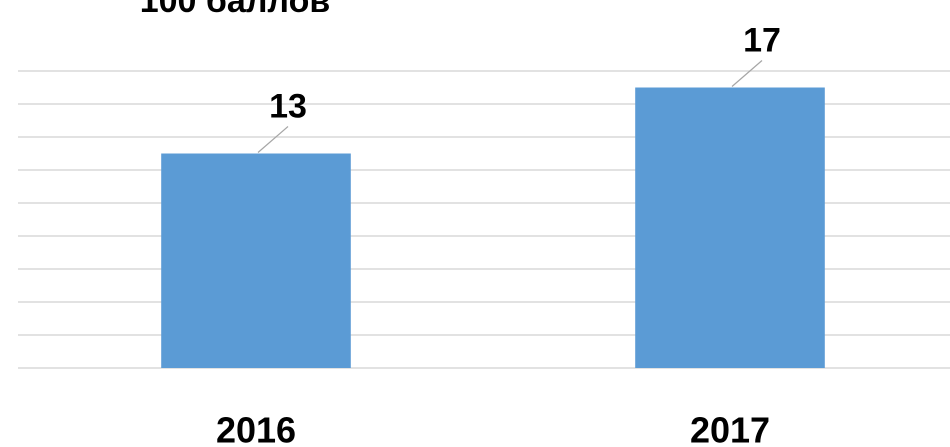  Describe the element at coordinates (256, 428) in the screenshot. I see `x-tick-label: 2016` at that location.